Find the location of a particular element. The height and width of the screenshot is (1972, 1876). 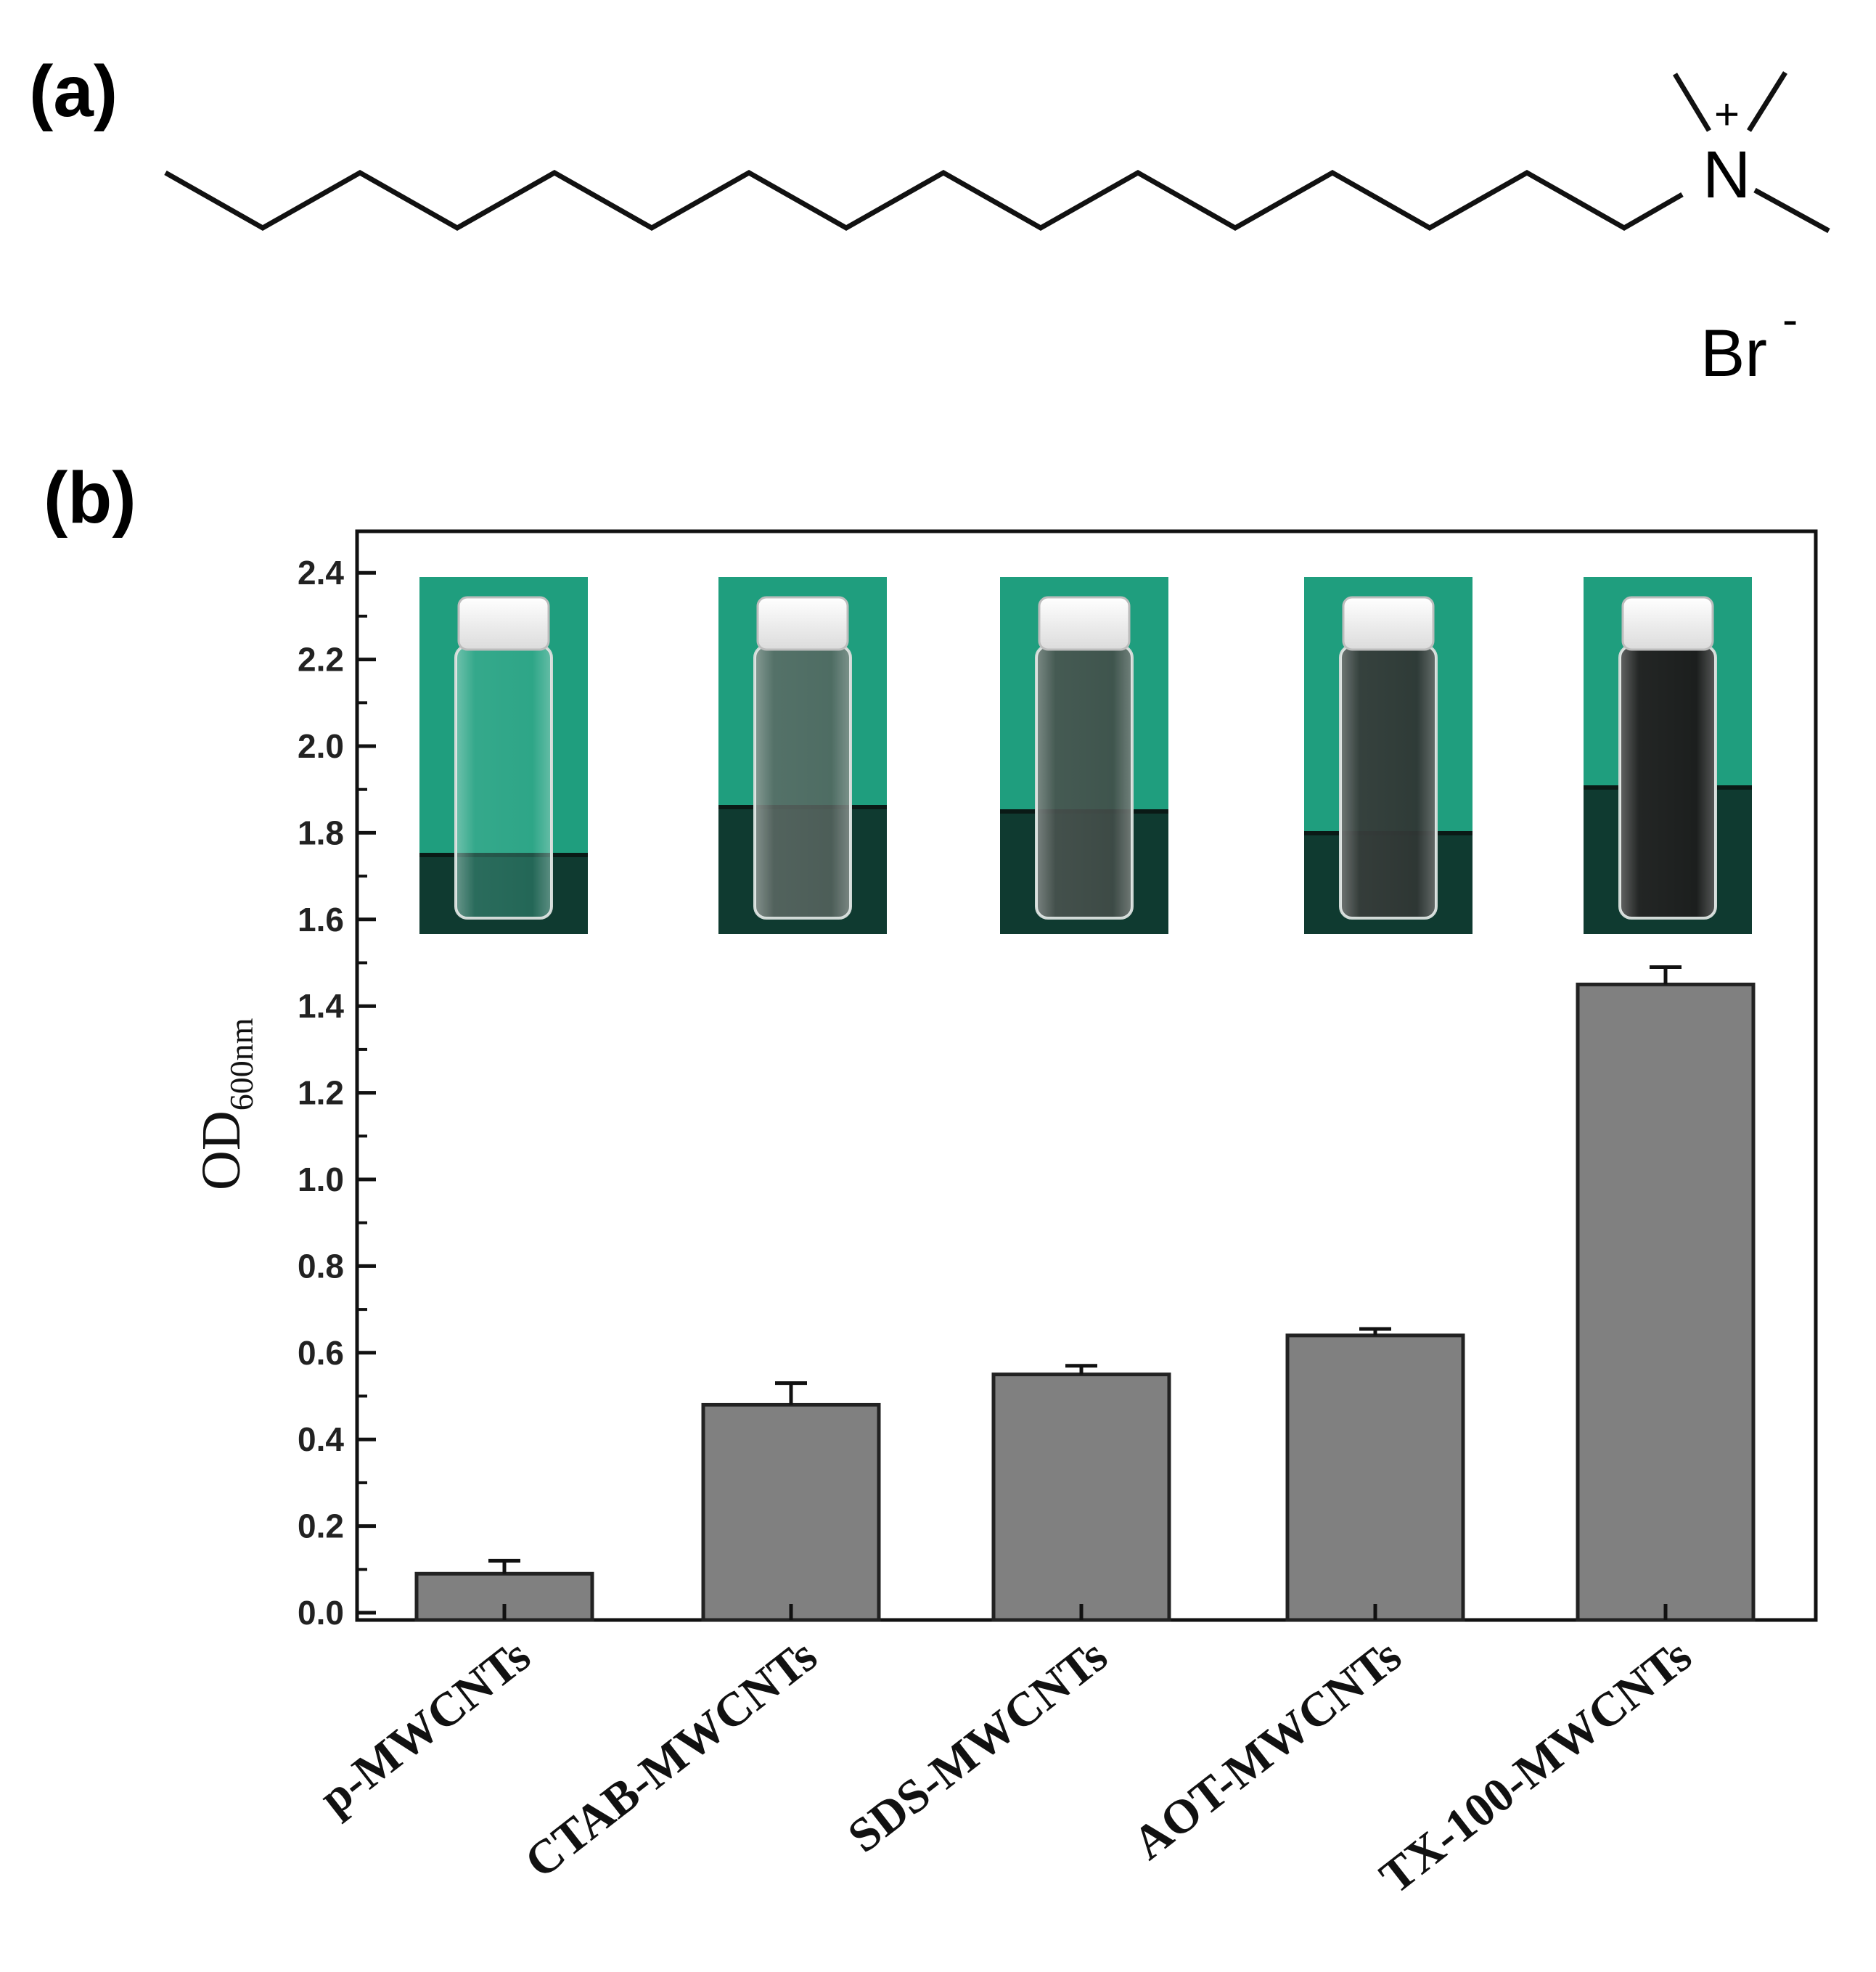

ctab-structure: N + Br - is located at coordinates (997, 230).